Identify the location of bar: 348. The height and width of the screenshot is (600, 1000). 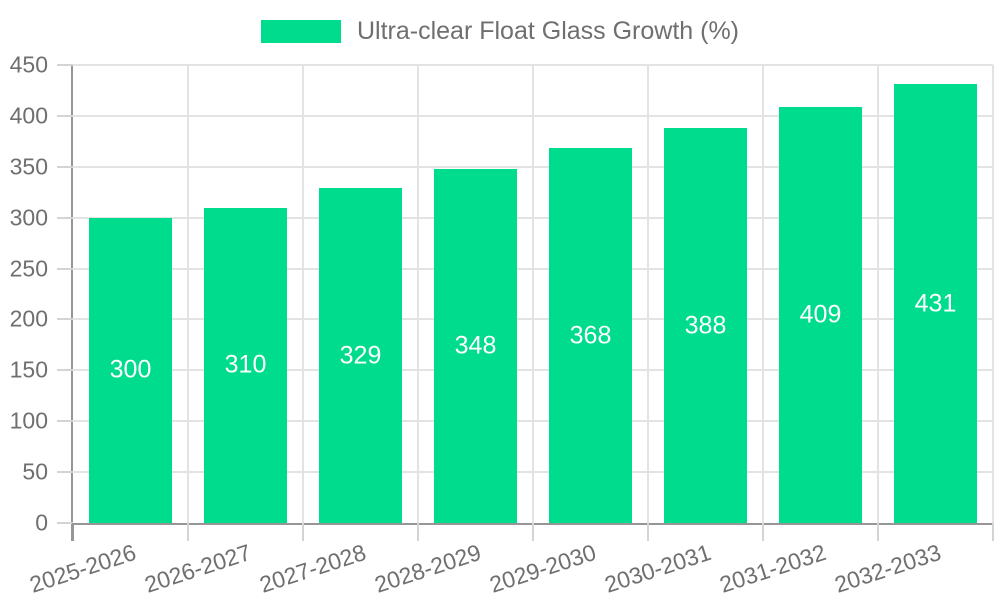
(475, 345).